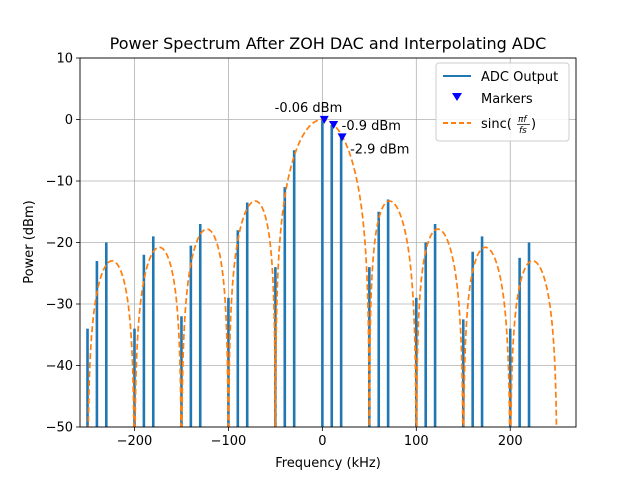  I want to click on legend-markers-swatch, so click(457, 97).